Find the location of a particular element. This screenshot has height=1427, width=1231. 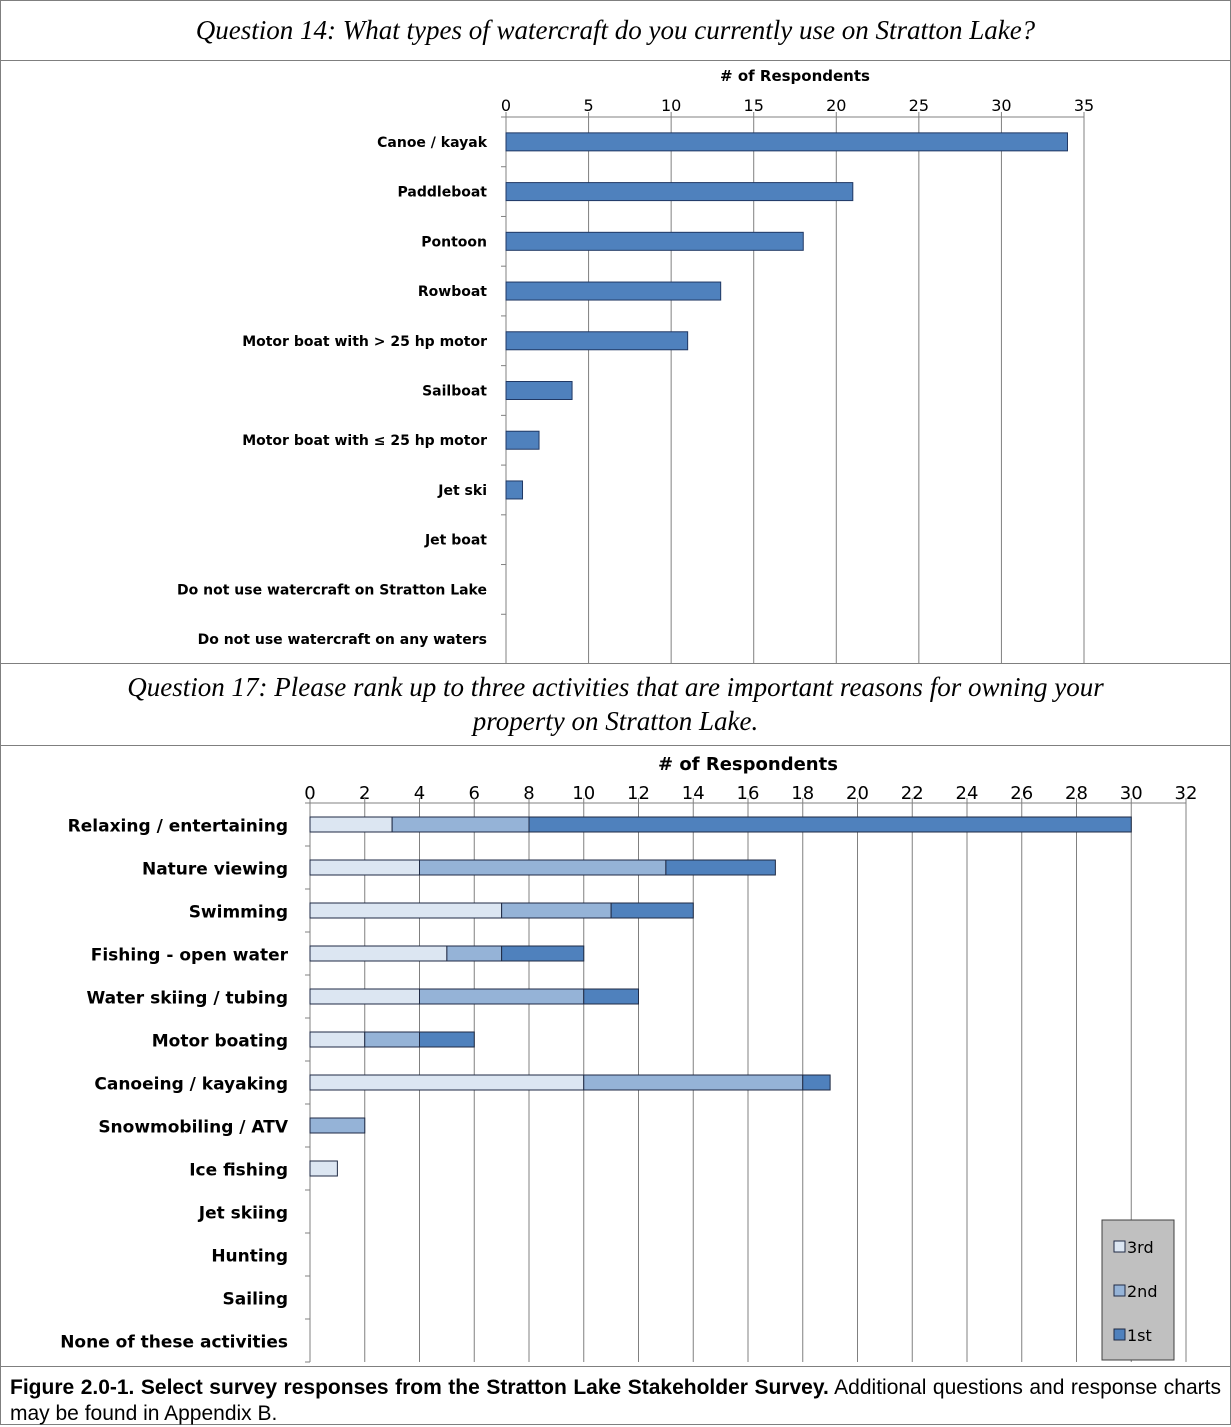

legend-label: 2nd is located at coordinates (1142, 1291).